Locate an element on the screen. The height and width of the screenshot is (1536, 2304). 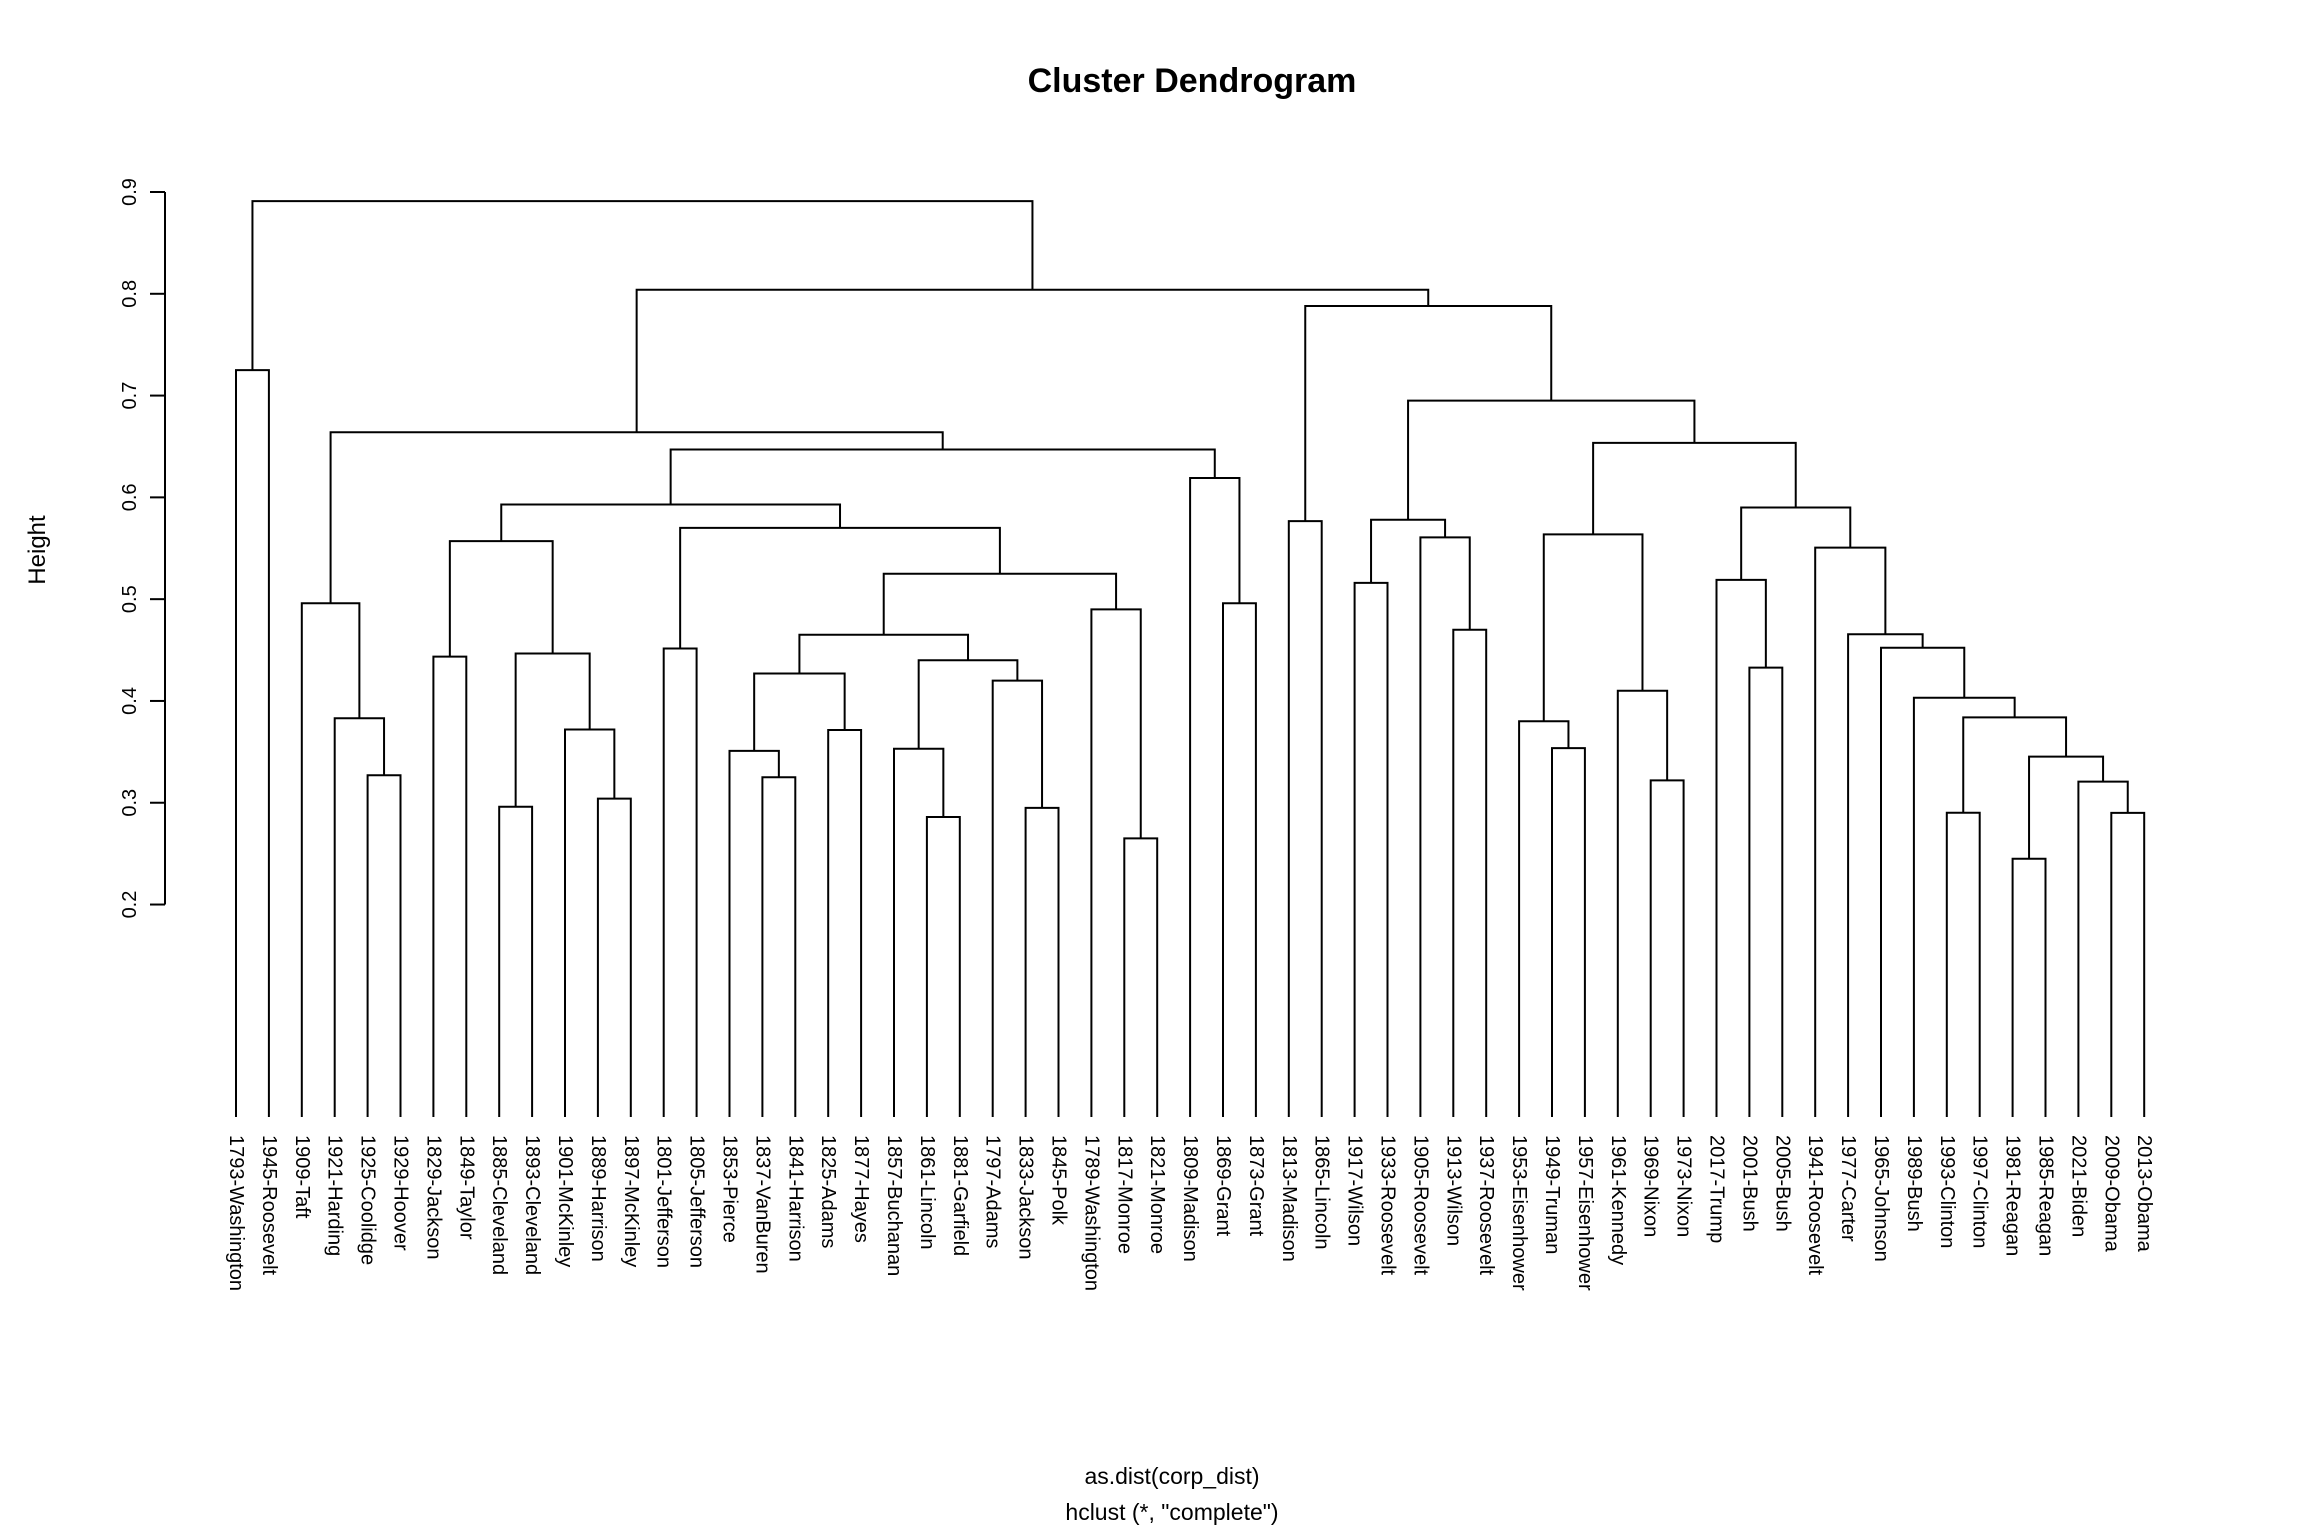
leaf-label: 1901-McKinley is located at coordinates (565, 1201).